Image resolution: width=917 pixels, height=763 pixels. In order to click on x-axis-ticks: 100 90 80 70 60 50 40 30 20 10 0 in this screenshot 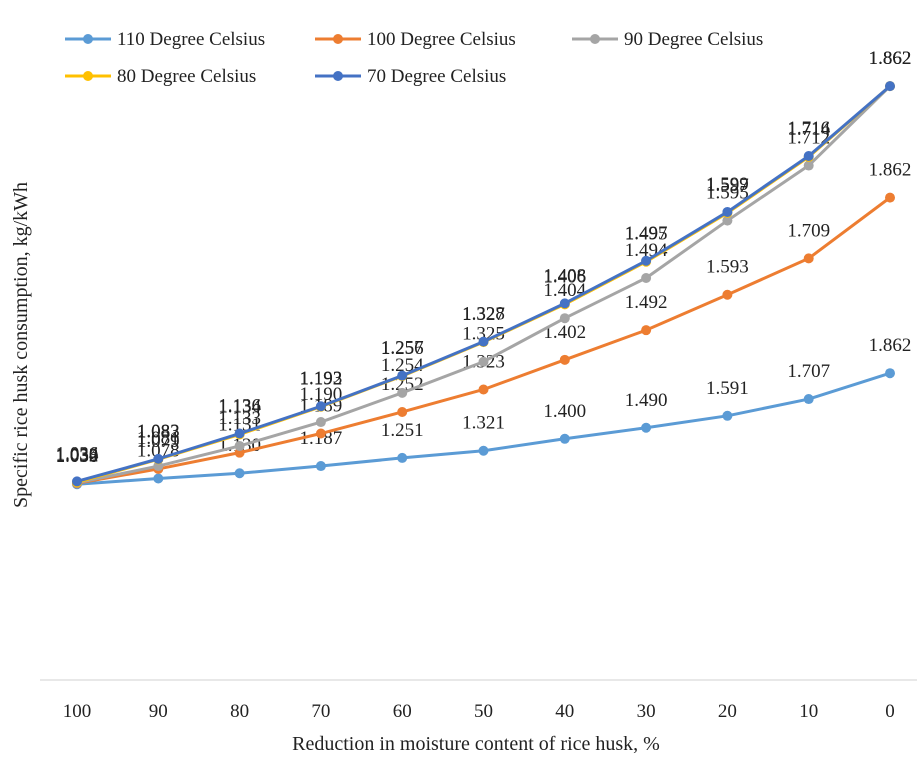, I will do `click(479, 711)`.